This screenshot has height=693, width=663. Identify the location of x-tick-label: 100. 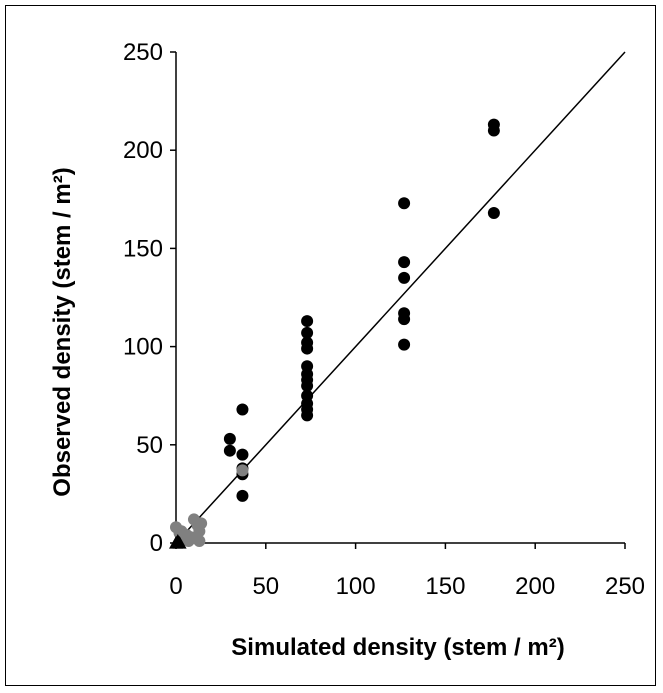
(356, 586).